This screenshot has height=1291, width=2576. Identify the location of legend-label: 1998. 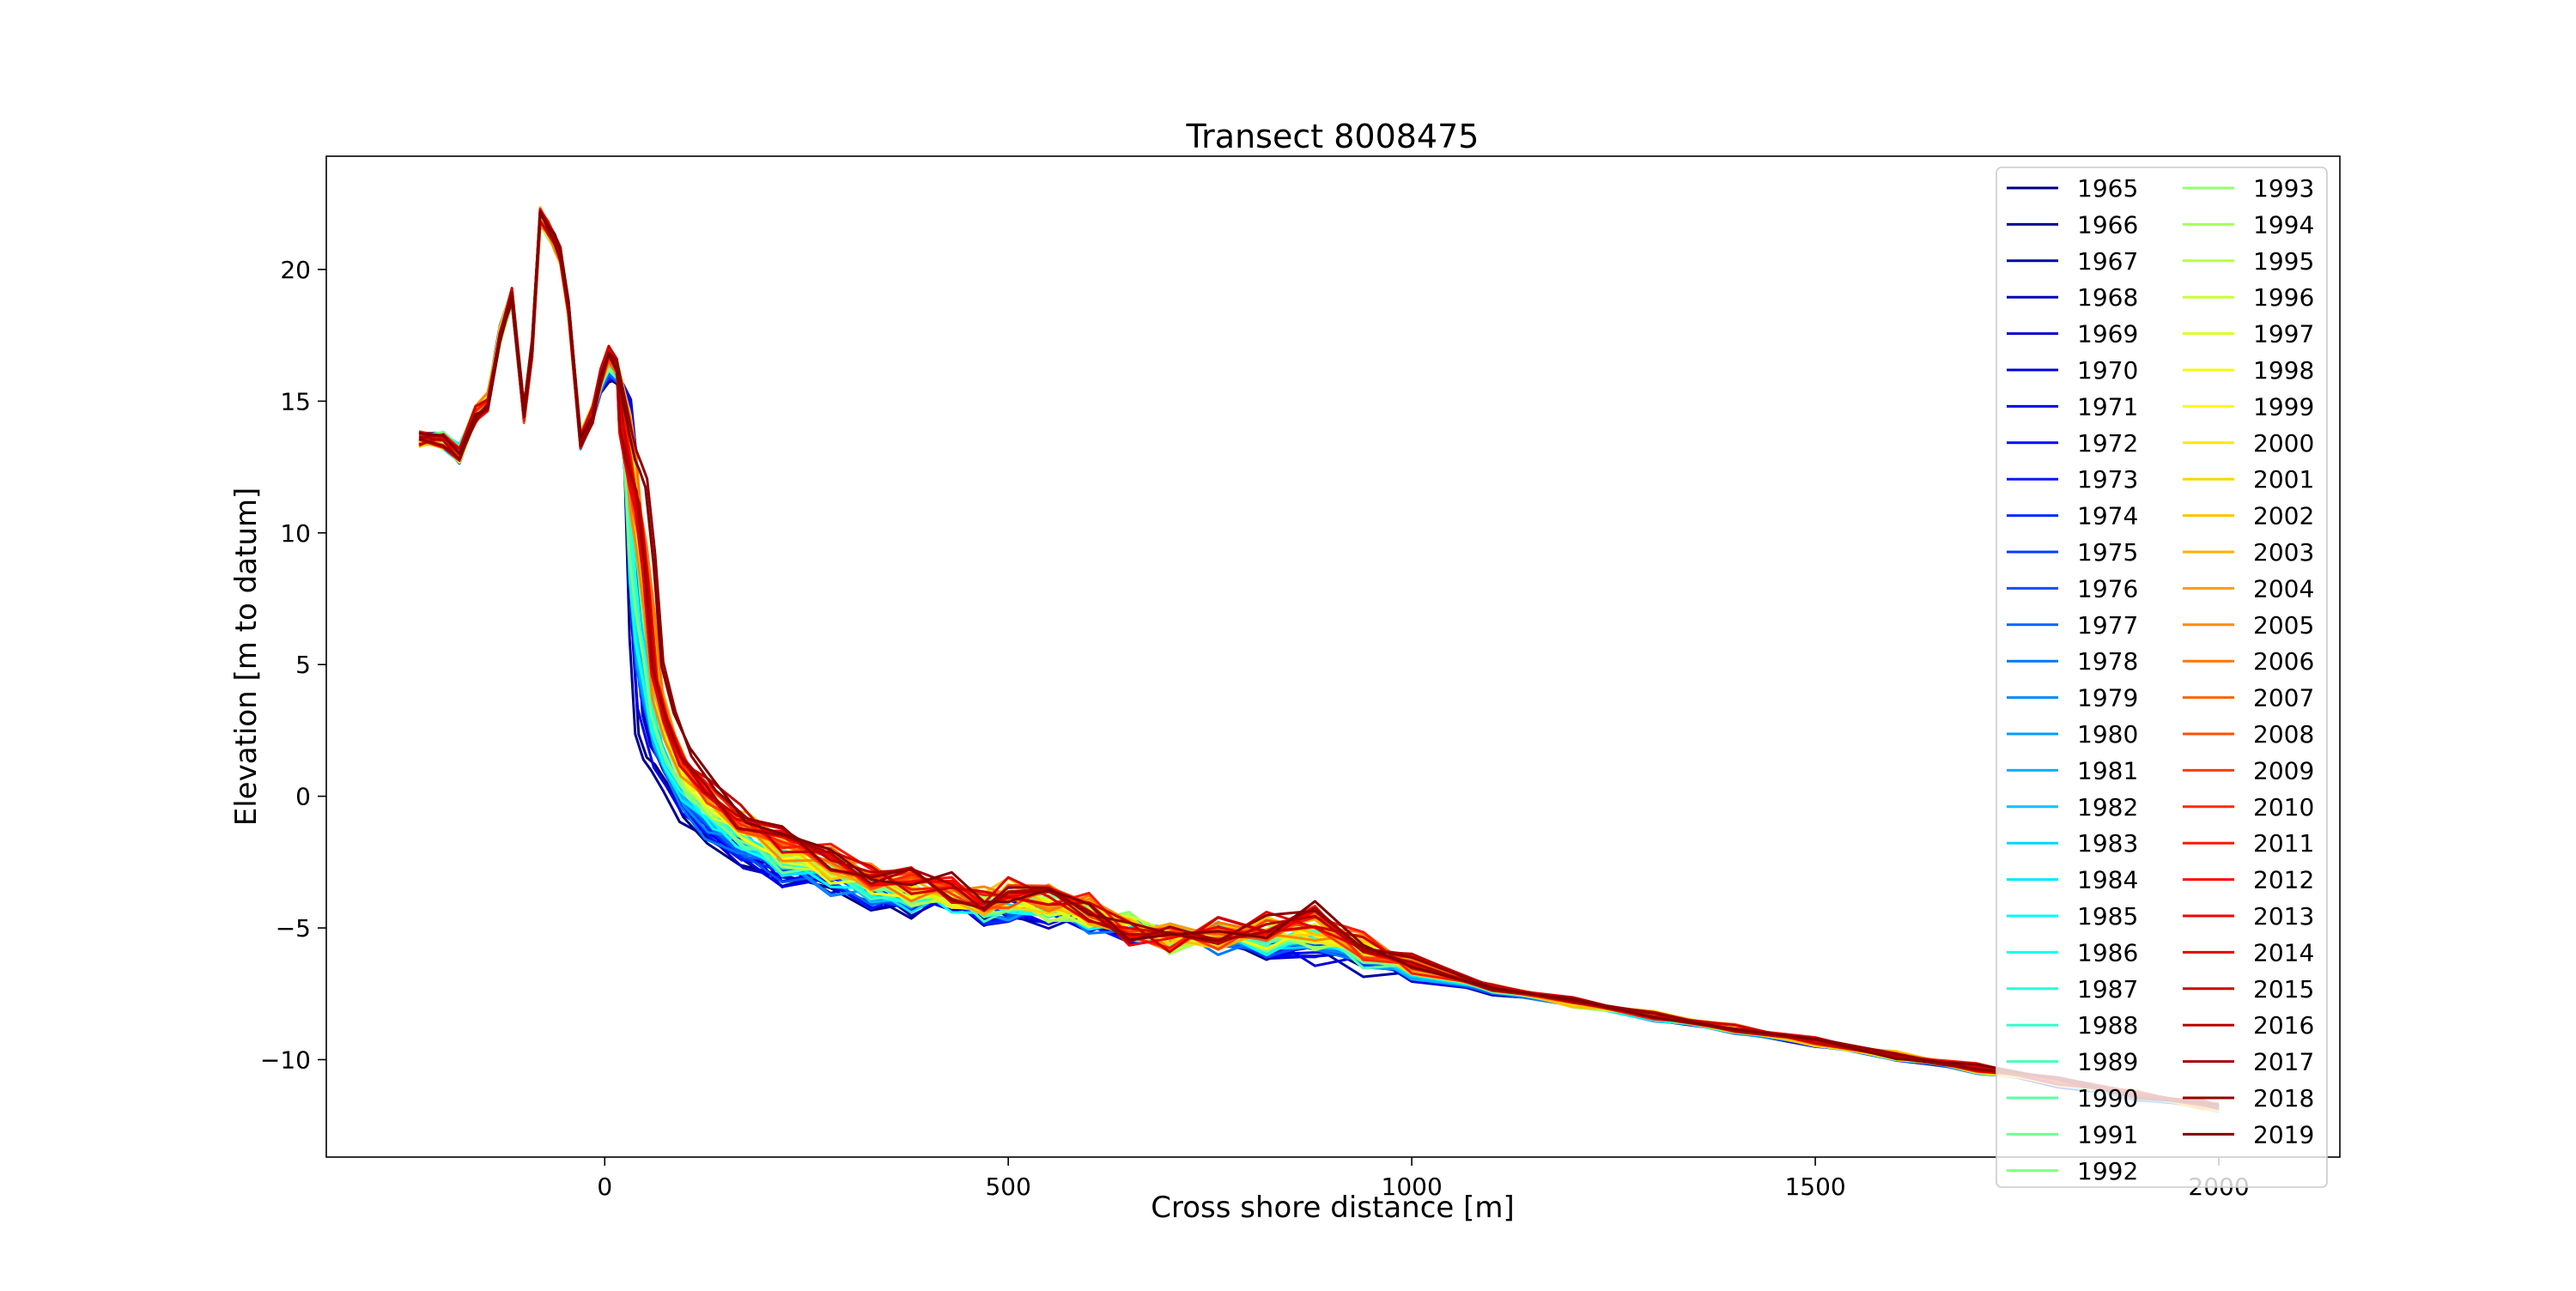
(2283, 371).